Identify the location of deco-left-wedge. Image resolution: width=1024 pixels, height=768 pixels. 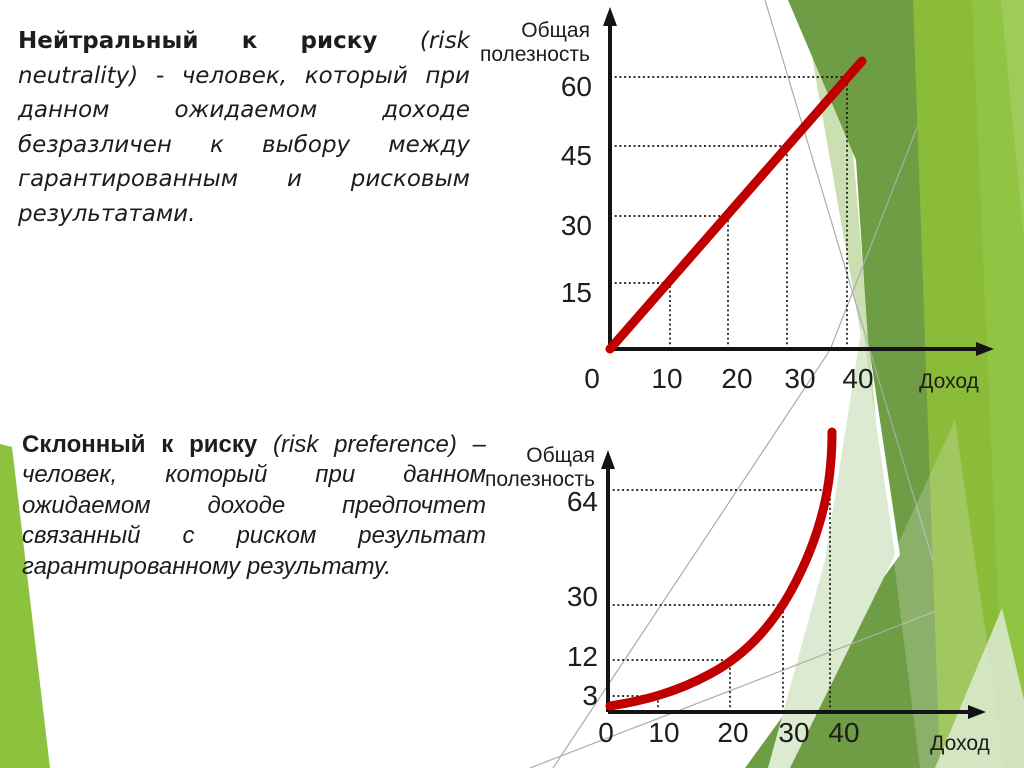
(25, 606).